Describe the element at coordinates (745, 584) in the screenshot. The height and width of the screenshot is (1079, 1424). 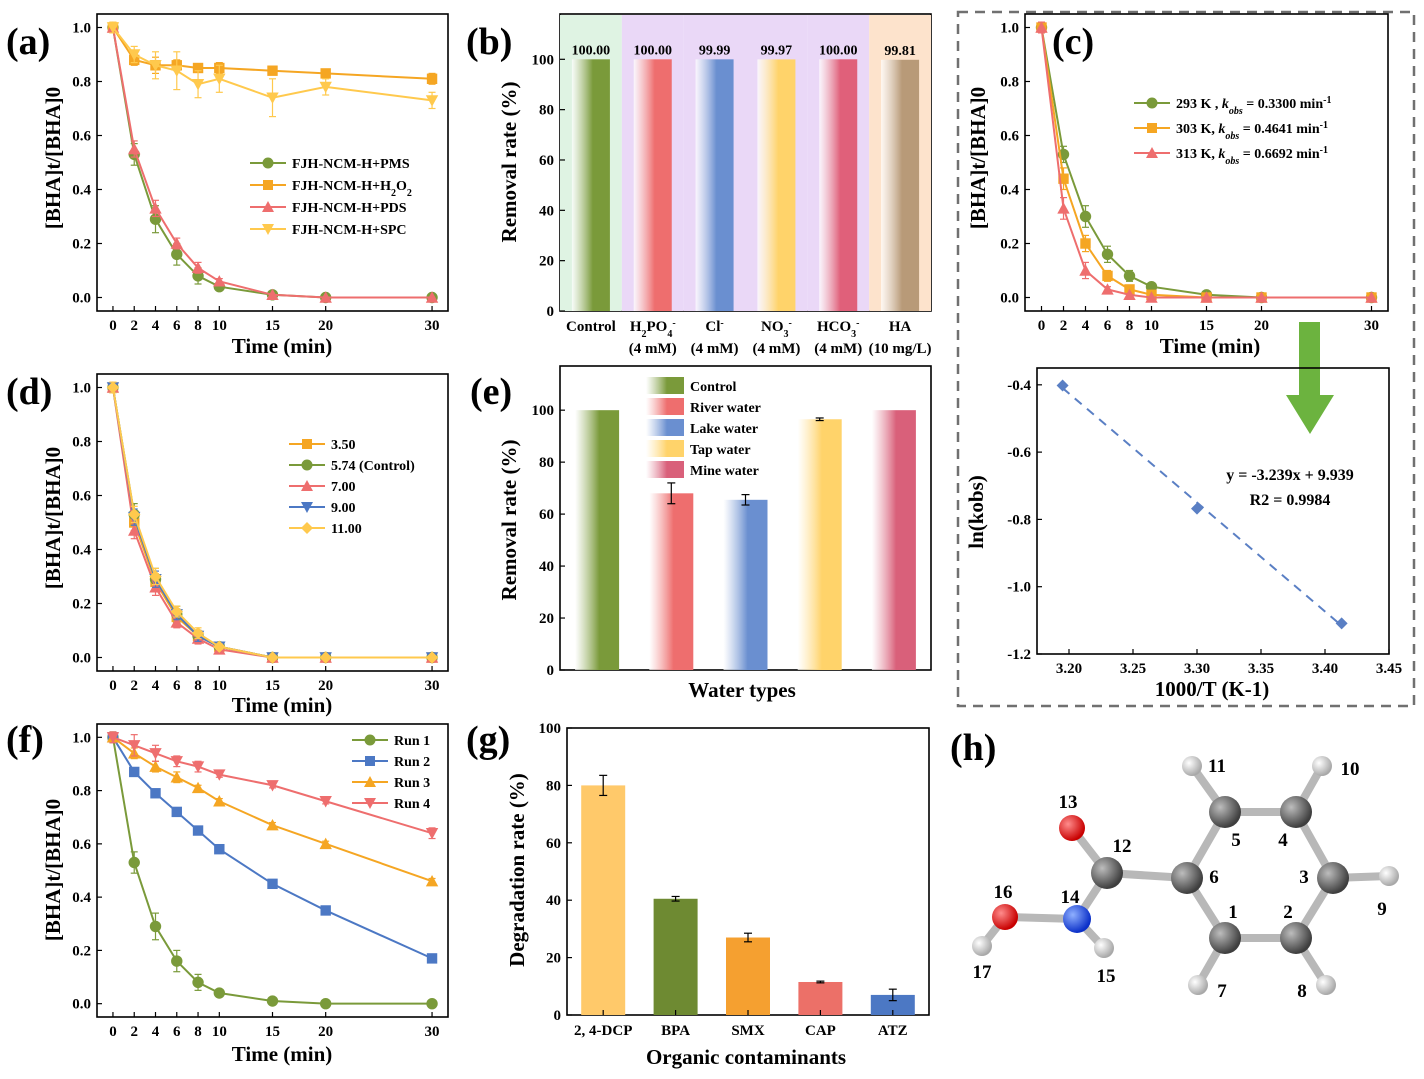
I see `e-bar` at that location.